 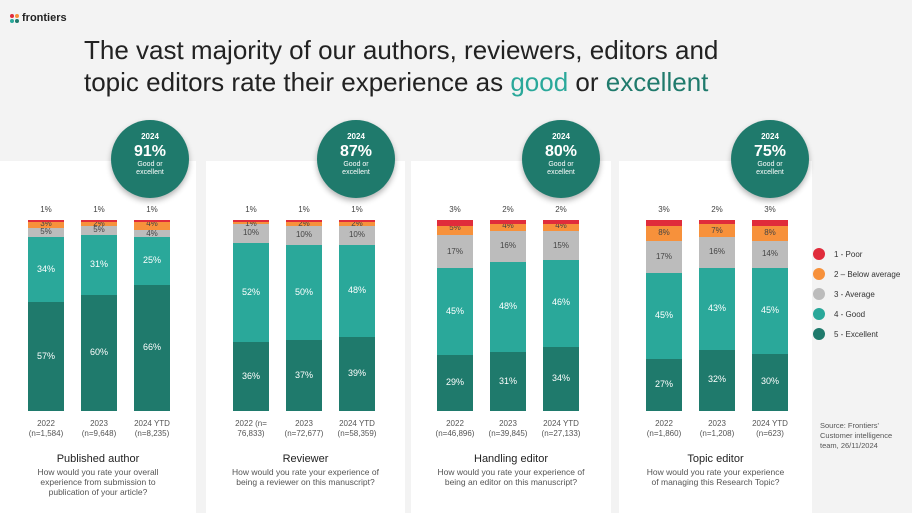 I want to click on data-label: 37%, so click(x=303, y=374).